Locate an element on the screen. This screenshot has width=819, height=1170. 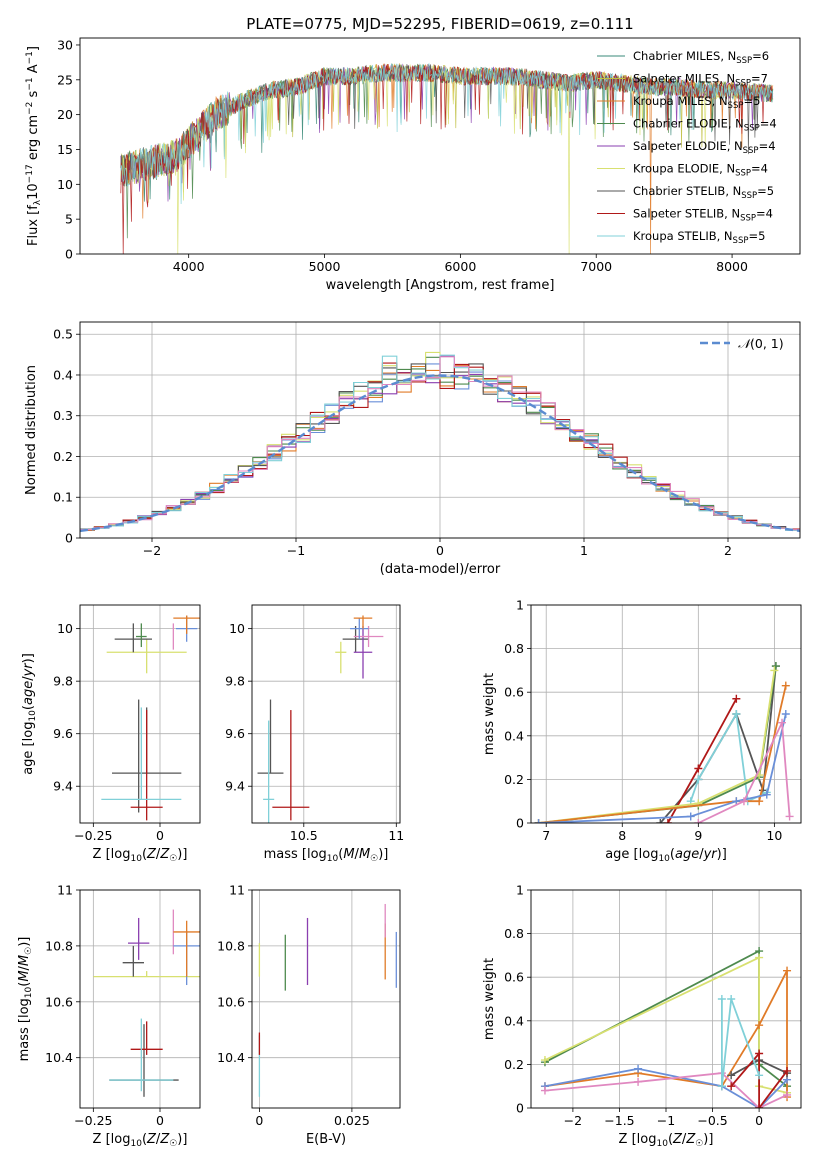
x-tick-label: −0.25 is located at coordinates (93, 1120).